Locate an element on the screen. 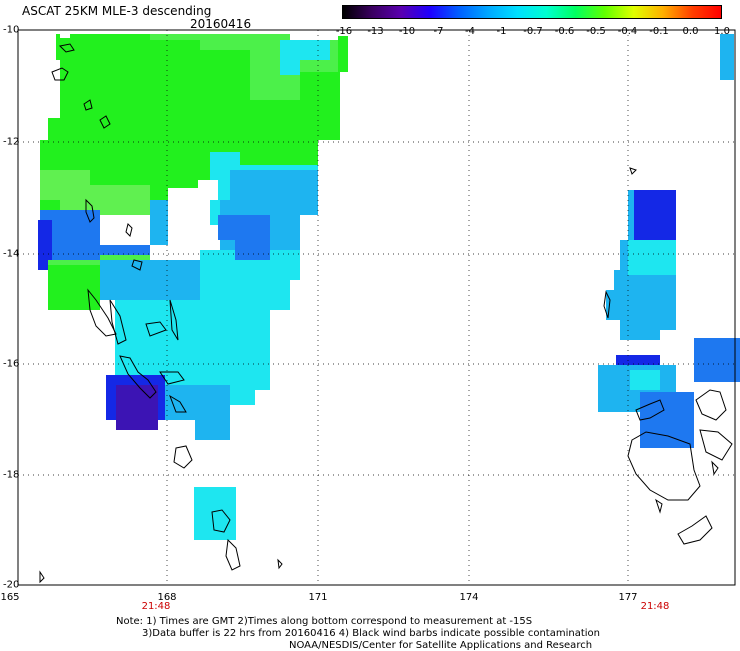  lat-label: -20 is located at coordinates (11, 585).